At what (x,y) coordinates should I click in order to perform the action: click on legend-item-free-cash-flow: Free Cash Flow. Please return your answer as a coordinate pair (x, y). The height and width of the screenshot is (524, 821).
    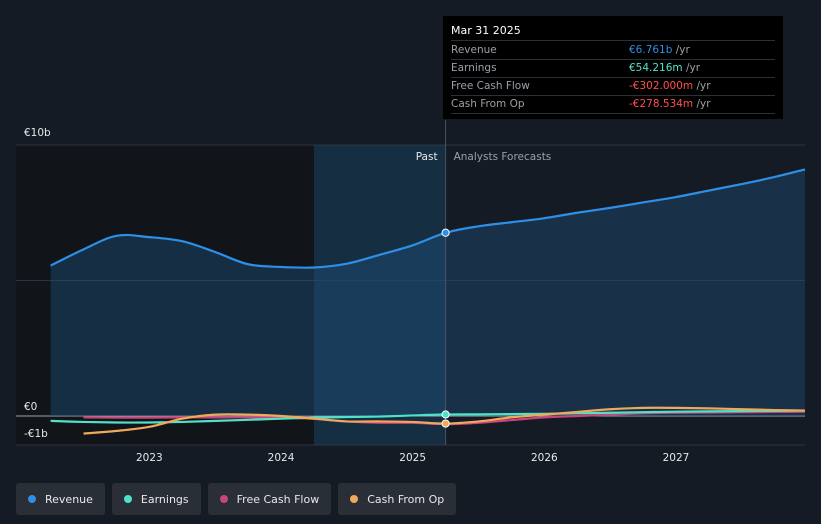
    Looking at the image, I should click on (269, 499).